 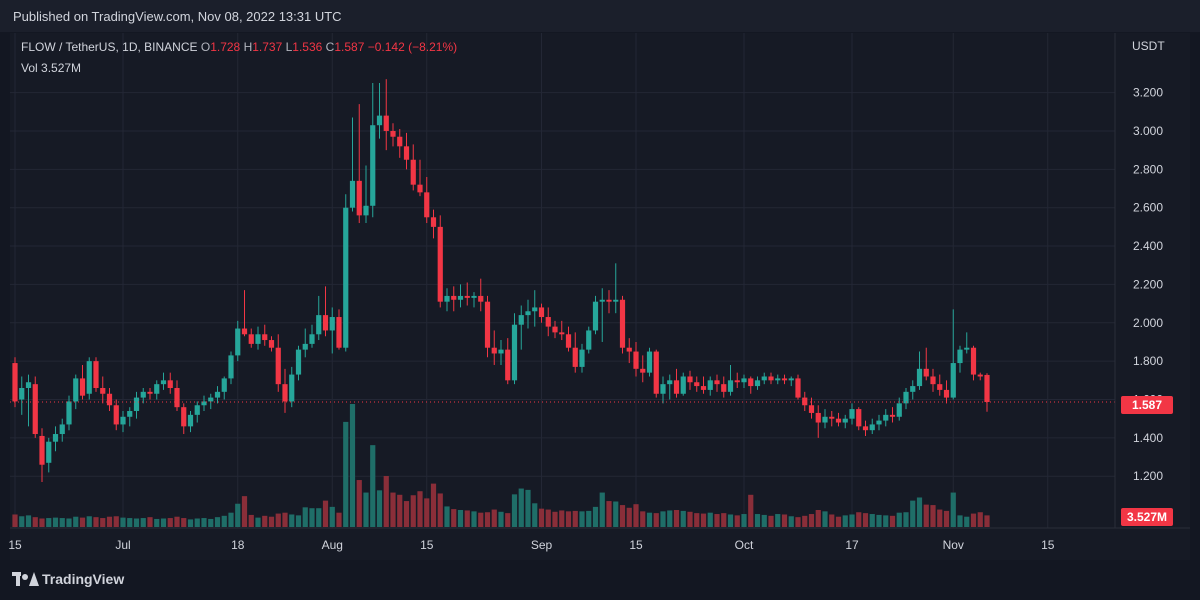 I want to click on y-tick-label: 1.400, so click(x=1148, y=438).